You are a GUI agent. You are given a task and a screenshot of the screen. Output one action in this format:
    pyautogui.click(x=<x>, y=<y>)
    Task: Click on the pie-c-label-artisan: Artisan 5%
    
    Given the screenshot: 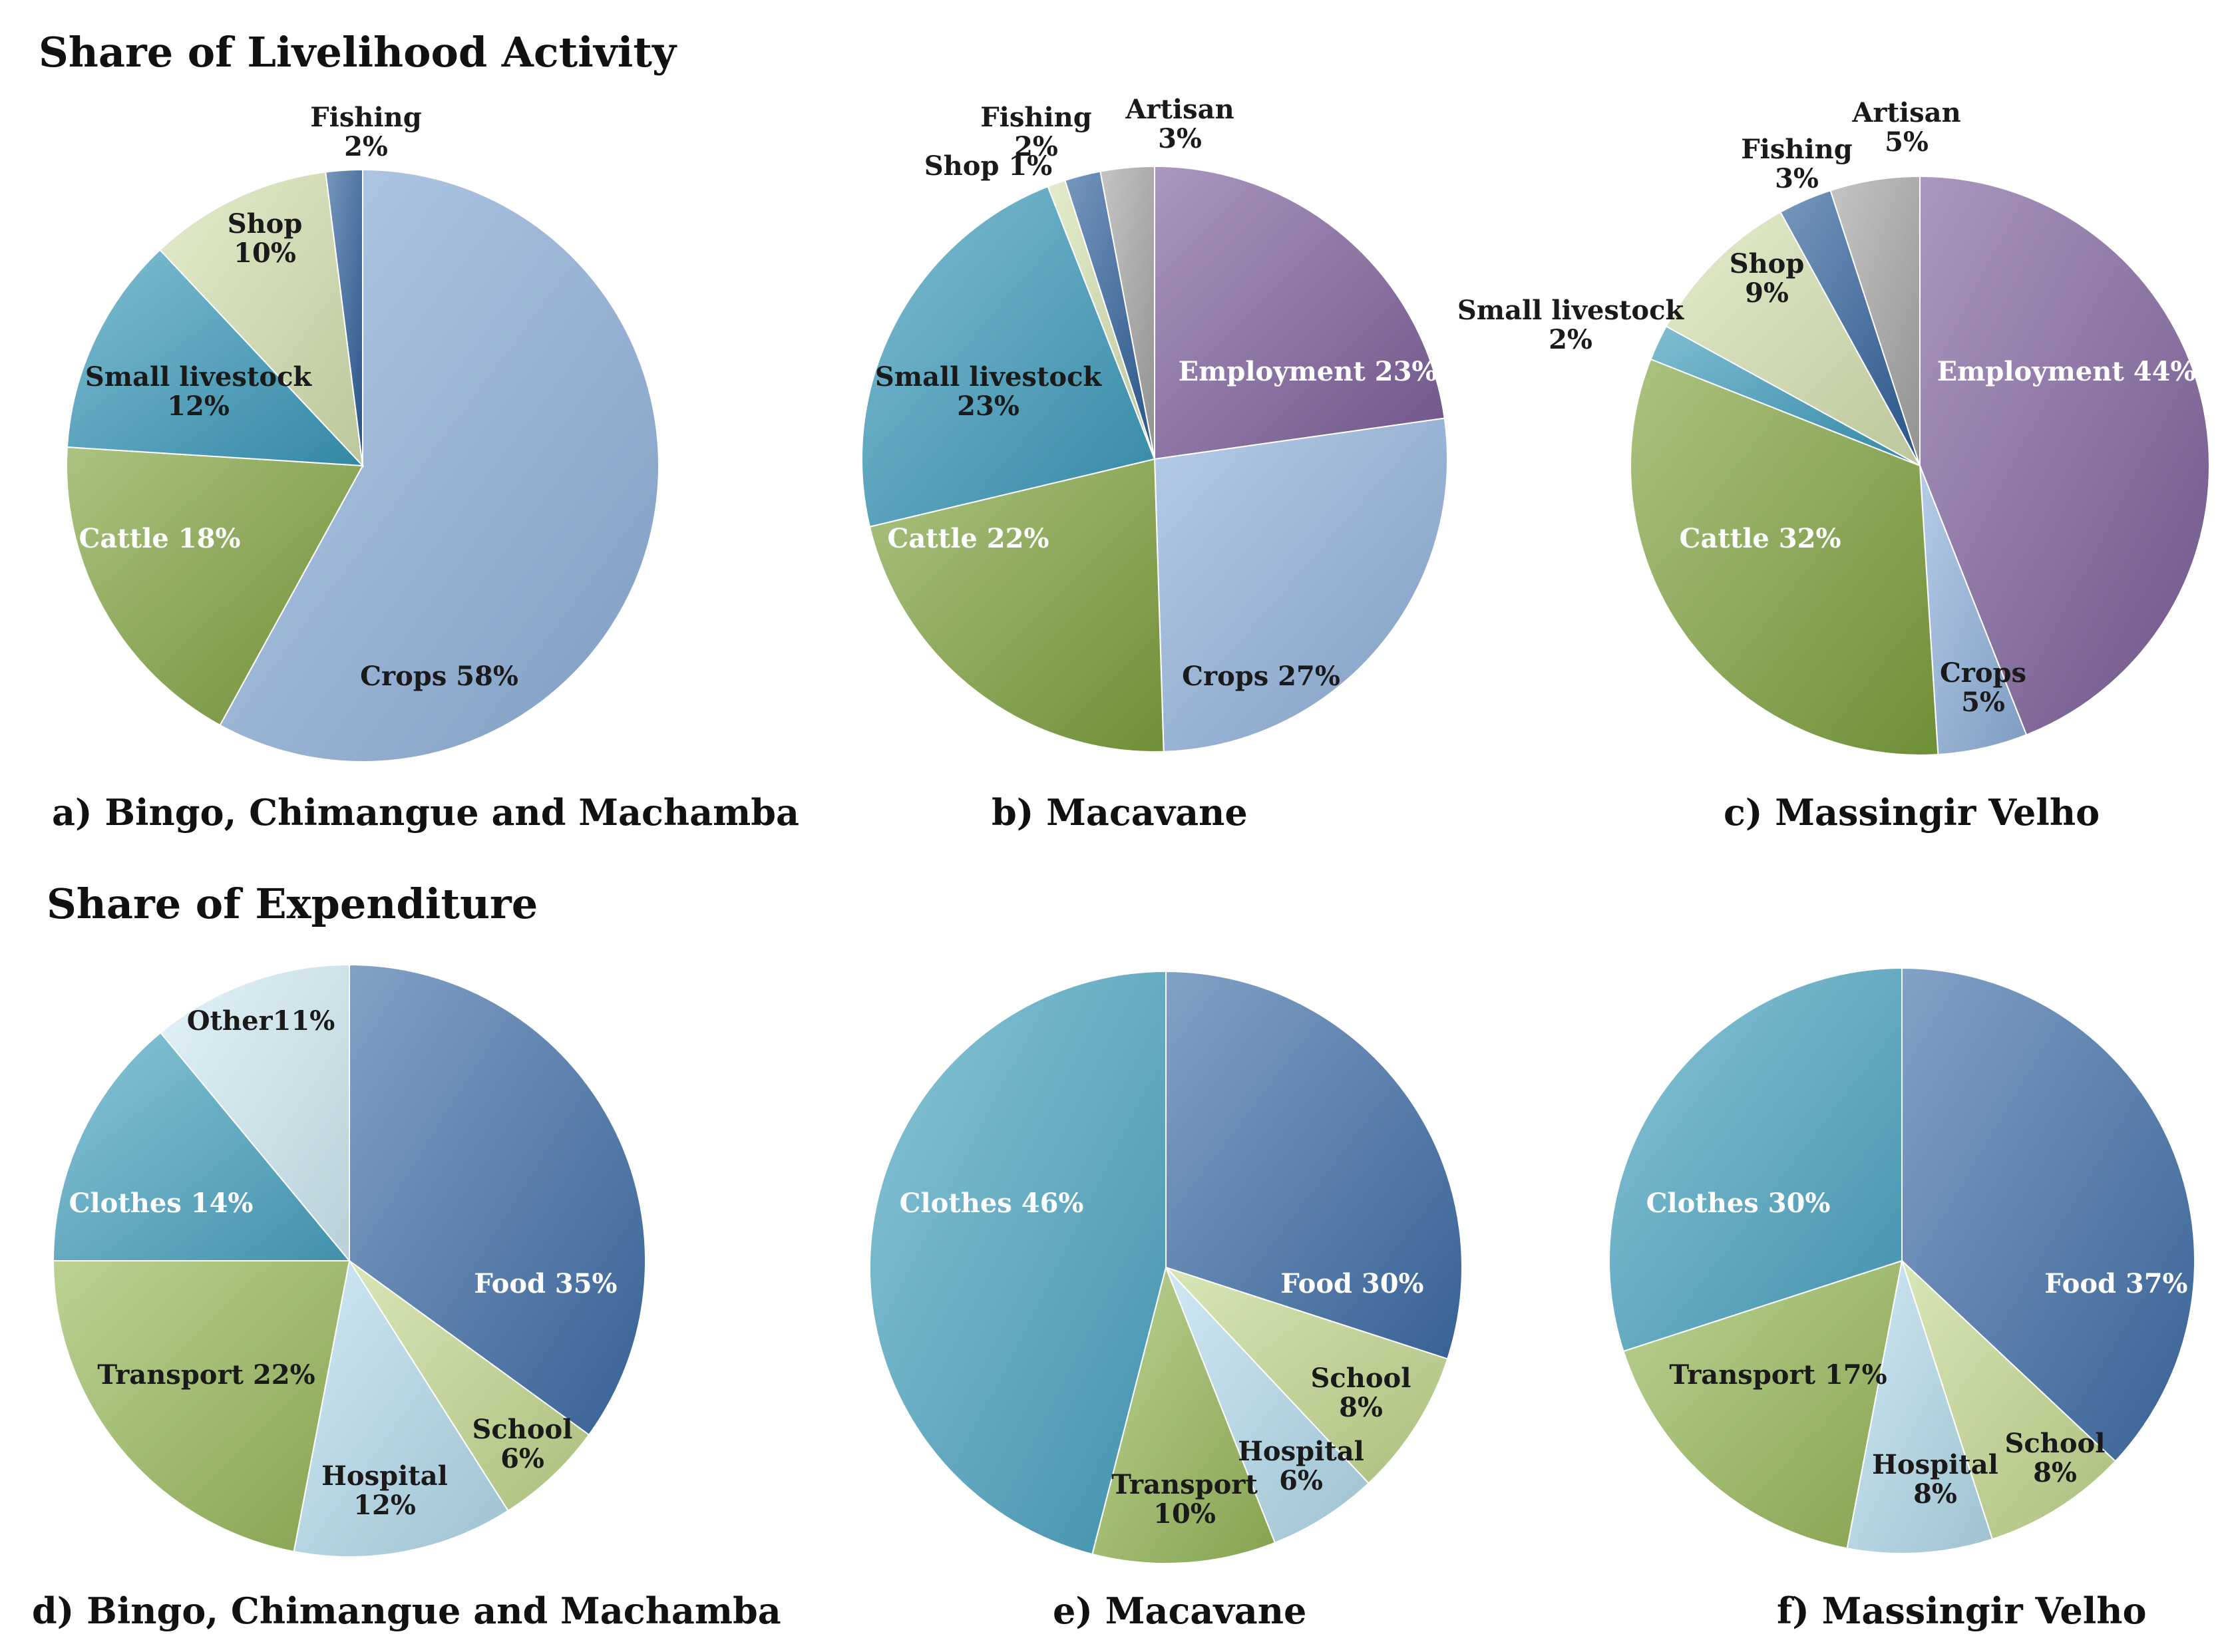 What is the action you would take?
    pyautogui.click(x=1905, y=127)
    